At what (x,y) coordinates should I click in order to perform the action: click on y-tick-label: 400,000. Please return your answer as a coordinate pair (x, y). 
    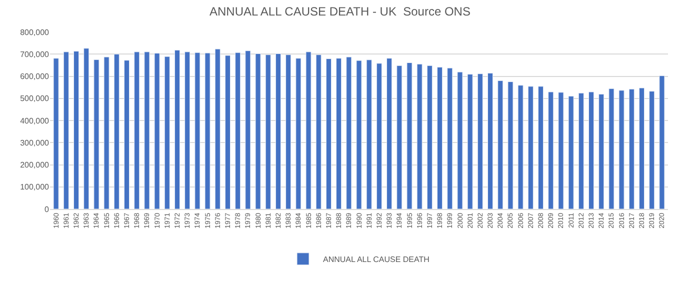
    Looking at the image, I should click on (35, 121).